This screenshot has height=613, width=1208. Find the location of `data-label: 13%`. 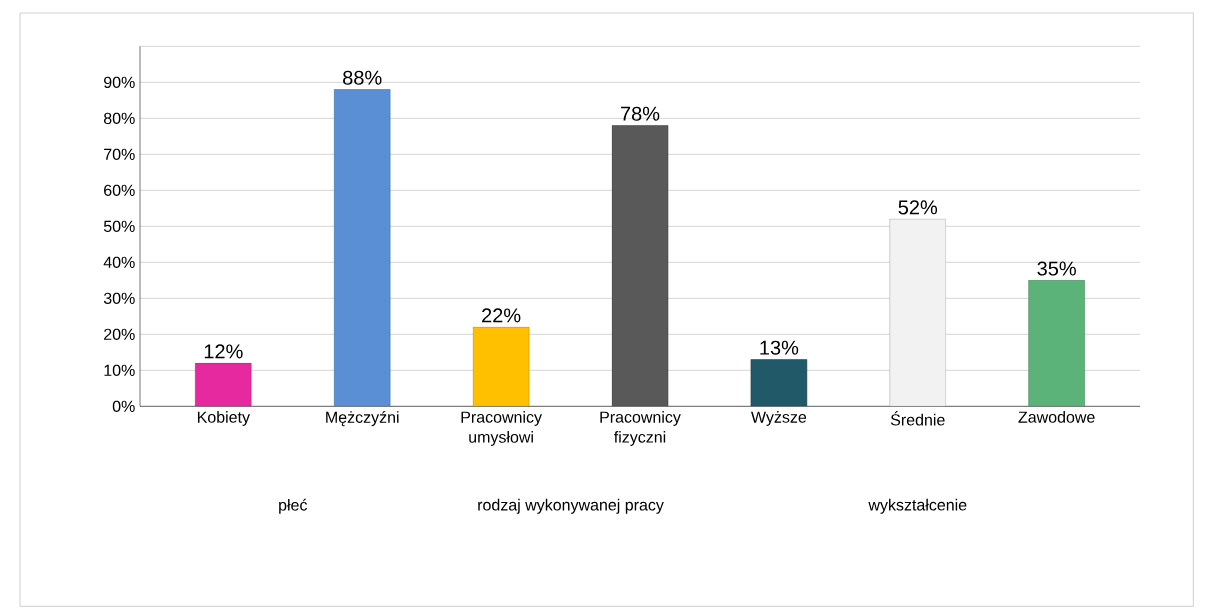

data-label: 13% is located at coordinates (779, 347).